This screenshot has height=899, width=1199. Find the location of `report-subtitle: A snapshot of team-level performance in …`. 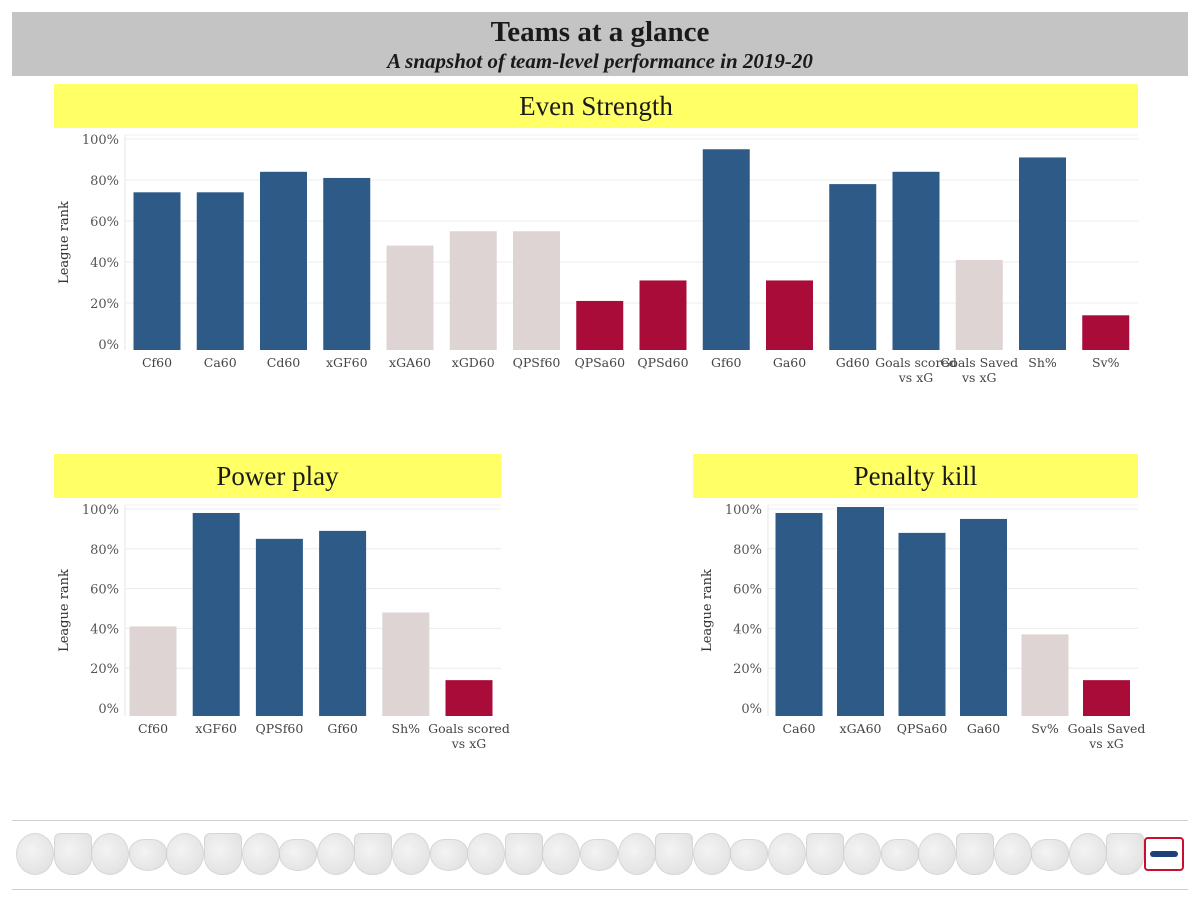

report-subtitle: A snapshot of team-level performance in … is located at coordinates (600, 61).